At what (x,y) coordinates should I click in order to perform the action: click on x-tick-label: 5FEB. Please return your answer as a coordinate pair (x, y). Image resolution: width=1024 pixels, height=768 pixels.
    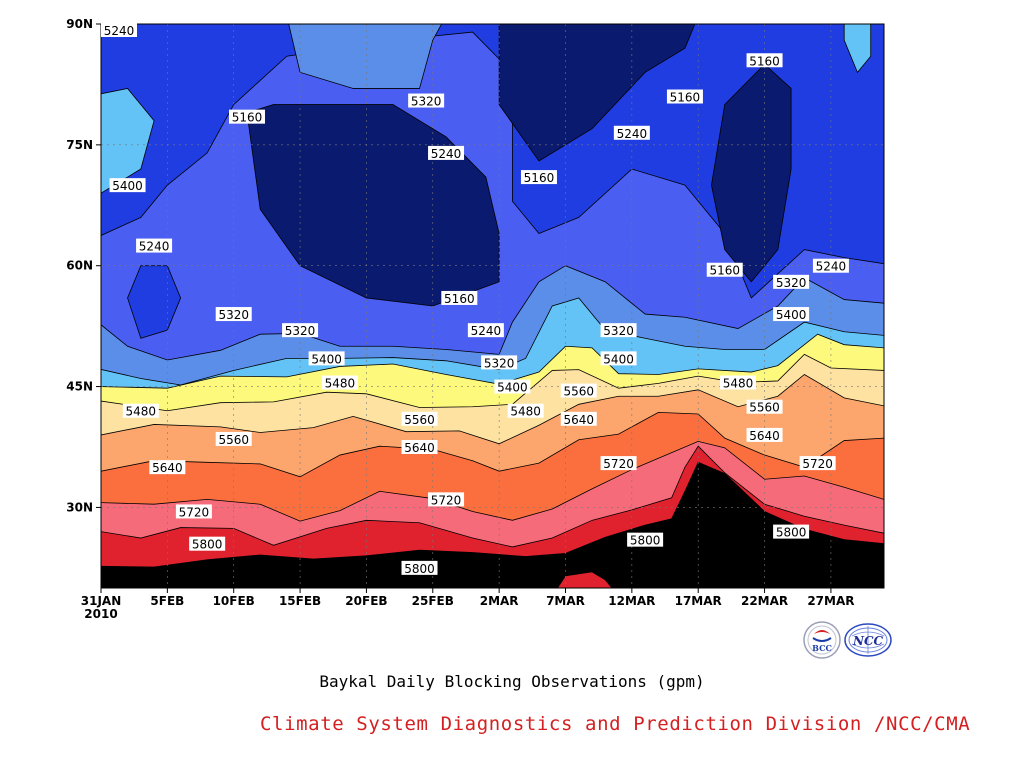
    Looking at the image, I should click on (167, 601).